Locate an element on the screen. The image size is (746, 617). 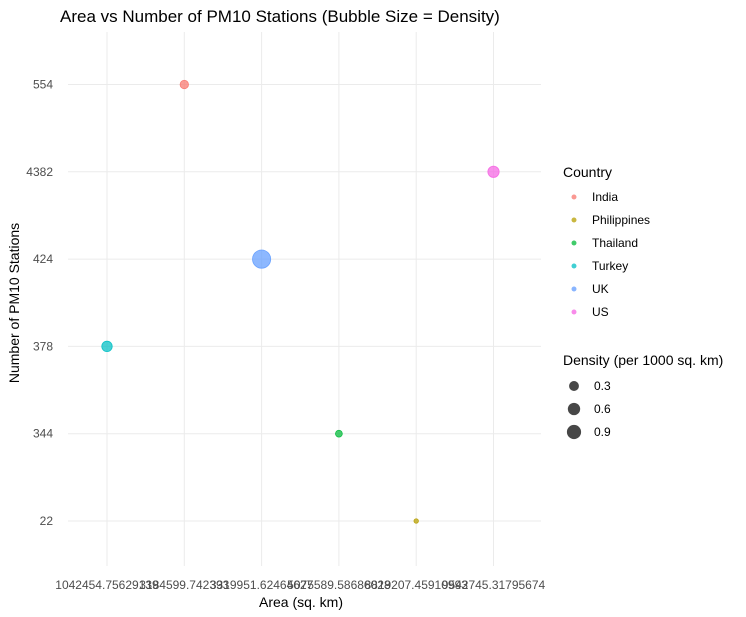
data-point-thailand is located at coordinates (339, 433).